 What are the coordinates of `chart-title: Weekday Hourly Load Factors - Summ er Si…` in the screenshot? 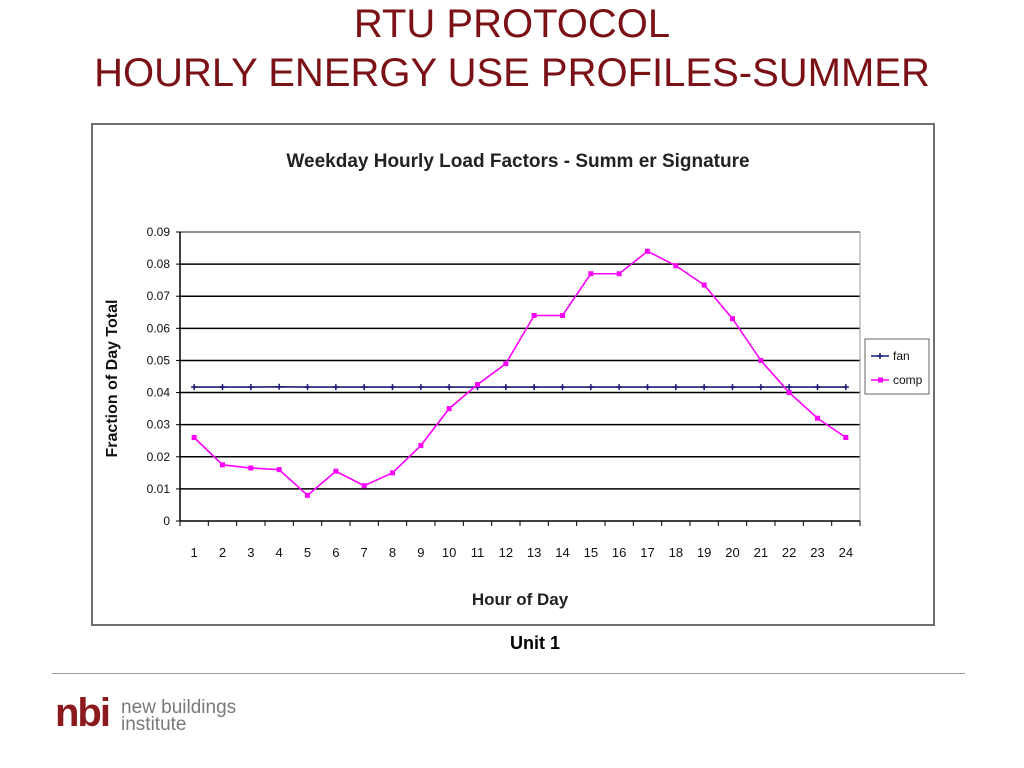 It's located at (517, 161).